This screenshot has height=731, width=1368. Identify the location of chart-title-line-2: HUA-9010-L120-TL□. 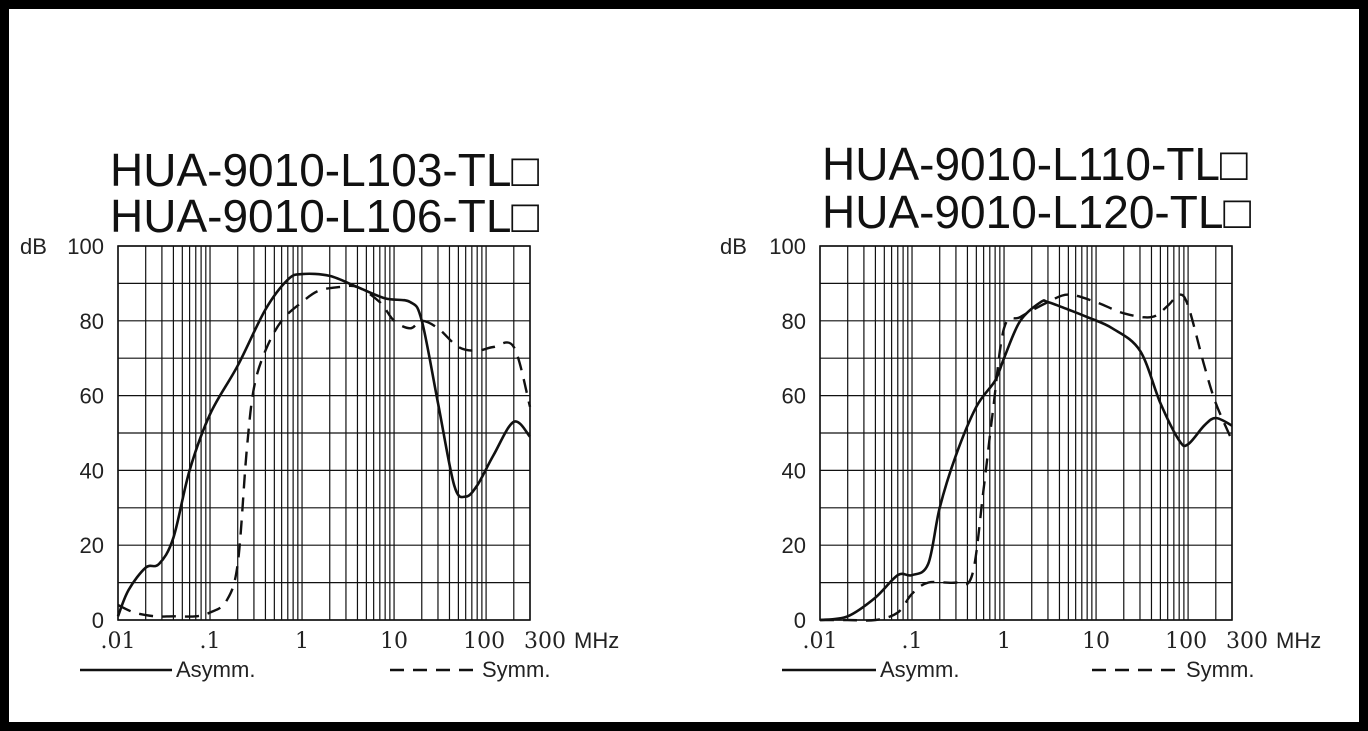
(1036, 212).